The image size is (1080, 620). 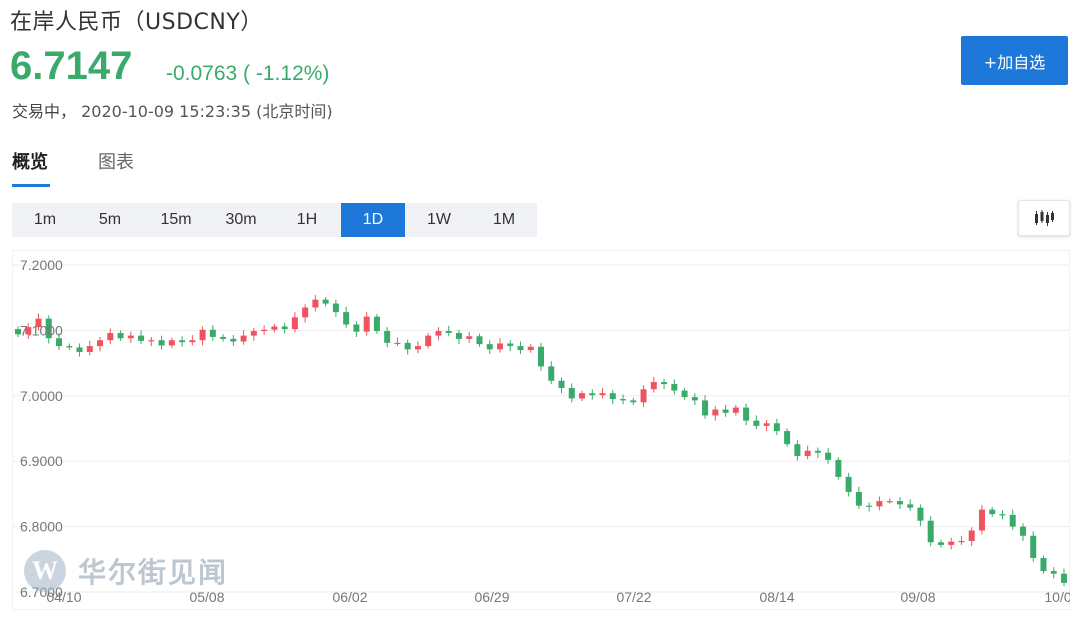 I want to click on interval-1m: 1m, so click(x=45, y=219).